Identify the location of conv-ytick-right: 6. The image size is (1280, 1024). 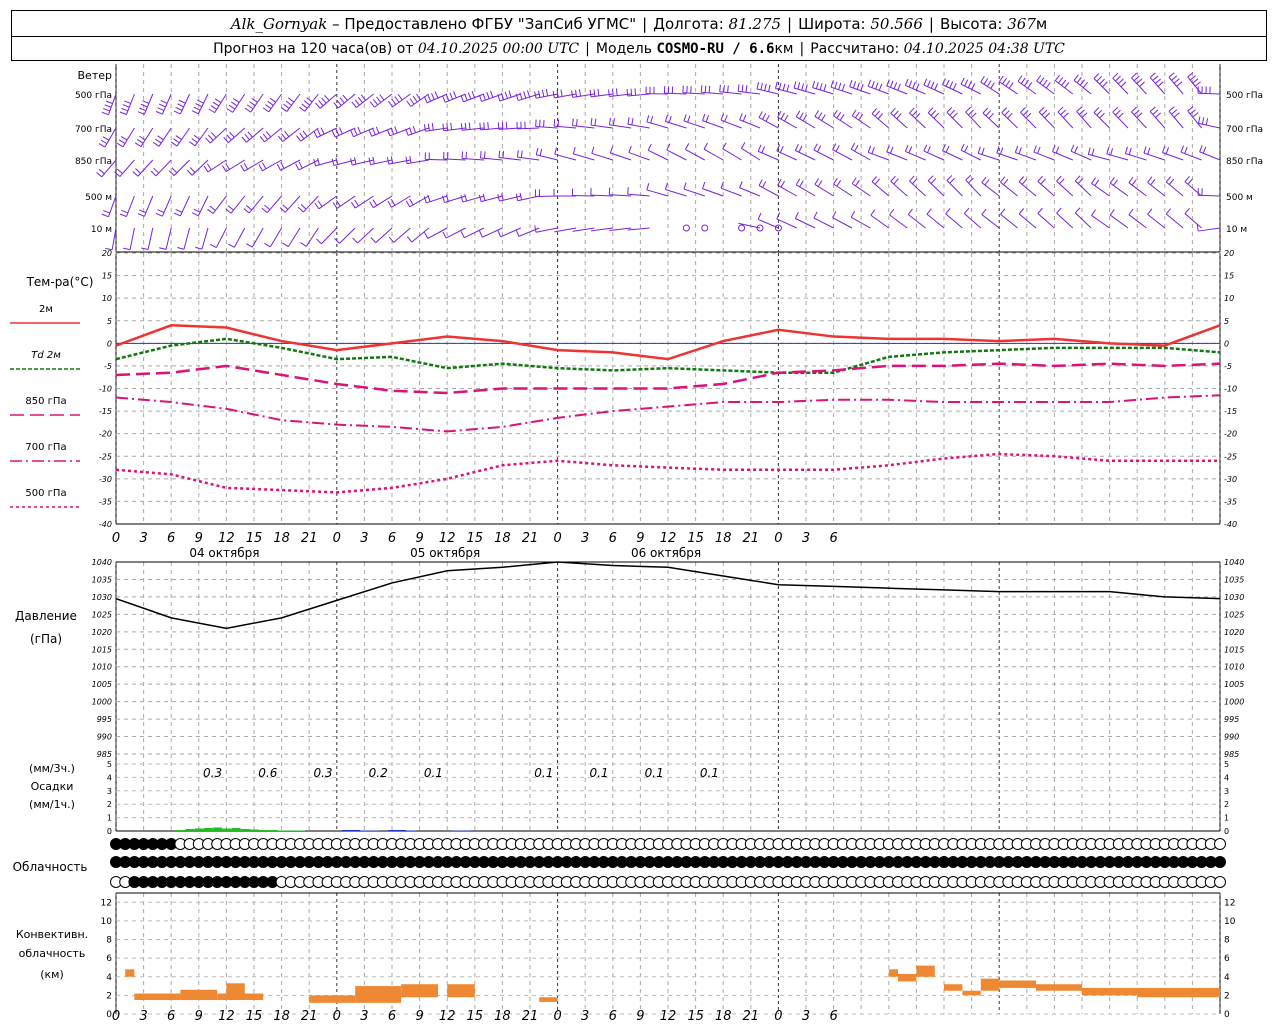
(1227, 959).